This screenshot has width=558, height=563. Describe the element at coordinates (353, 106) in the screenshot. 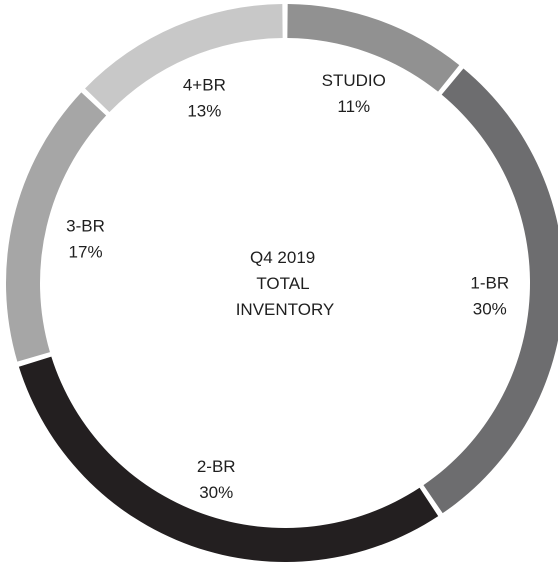

I see `slice-percent: 11%` at that location.